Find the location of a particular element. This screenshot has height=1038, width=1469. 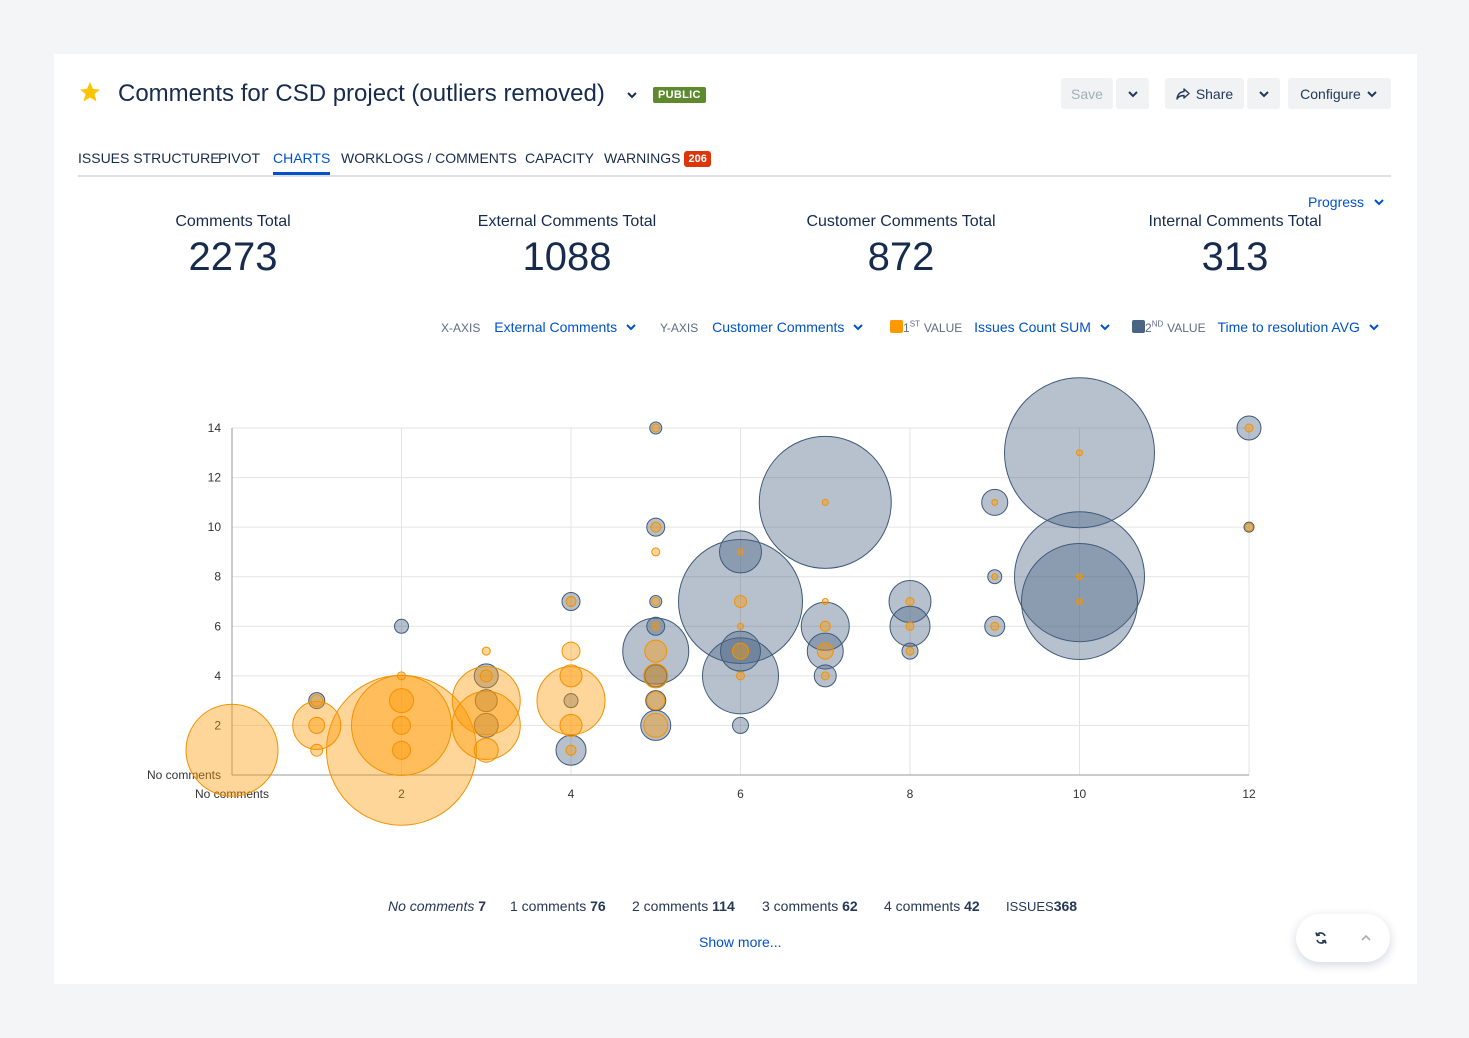

summary-issues: ISSUES368 is located at coordinates (1041, 906).